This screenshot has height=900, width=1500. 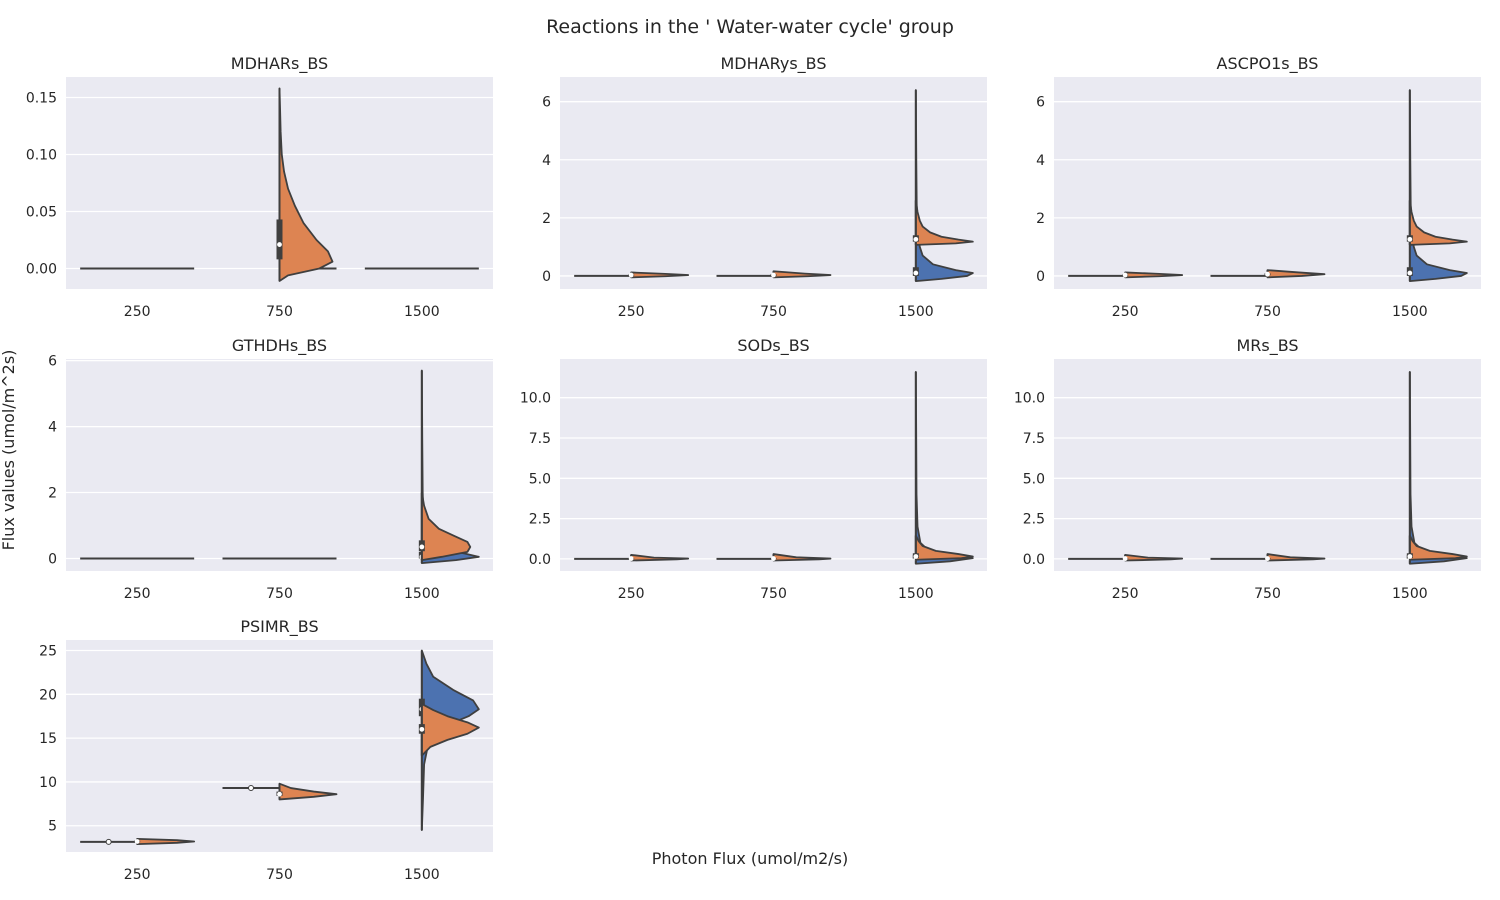 I want to click on y-tick-label: 20, so click(x=48, y=695).